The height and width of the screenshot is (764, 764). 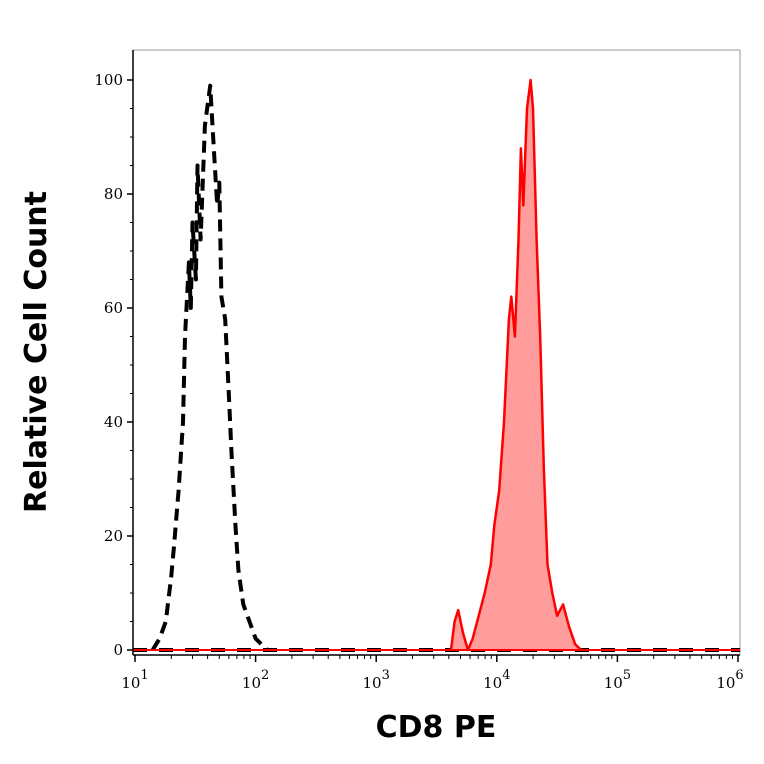 I want to click on series-2-line, so click(x=516, y=365).